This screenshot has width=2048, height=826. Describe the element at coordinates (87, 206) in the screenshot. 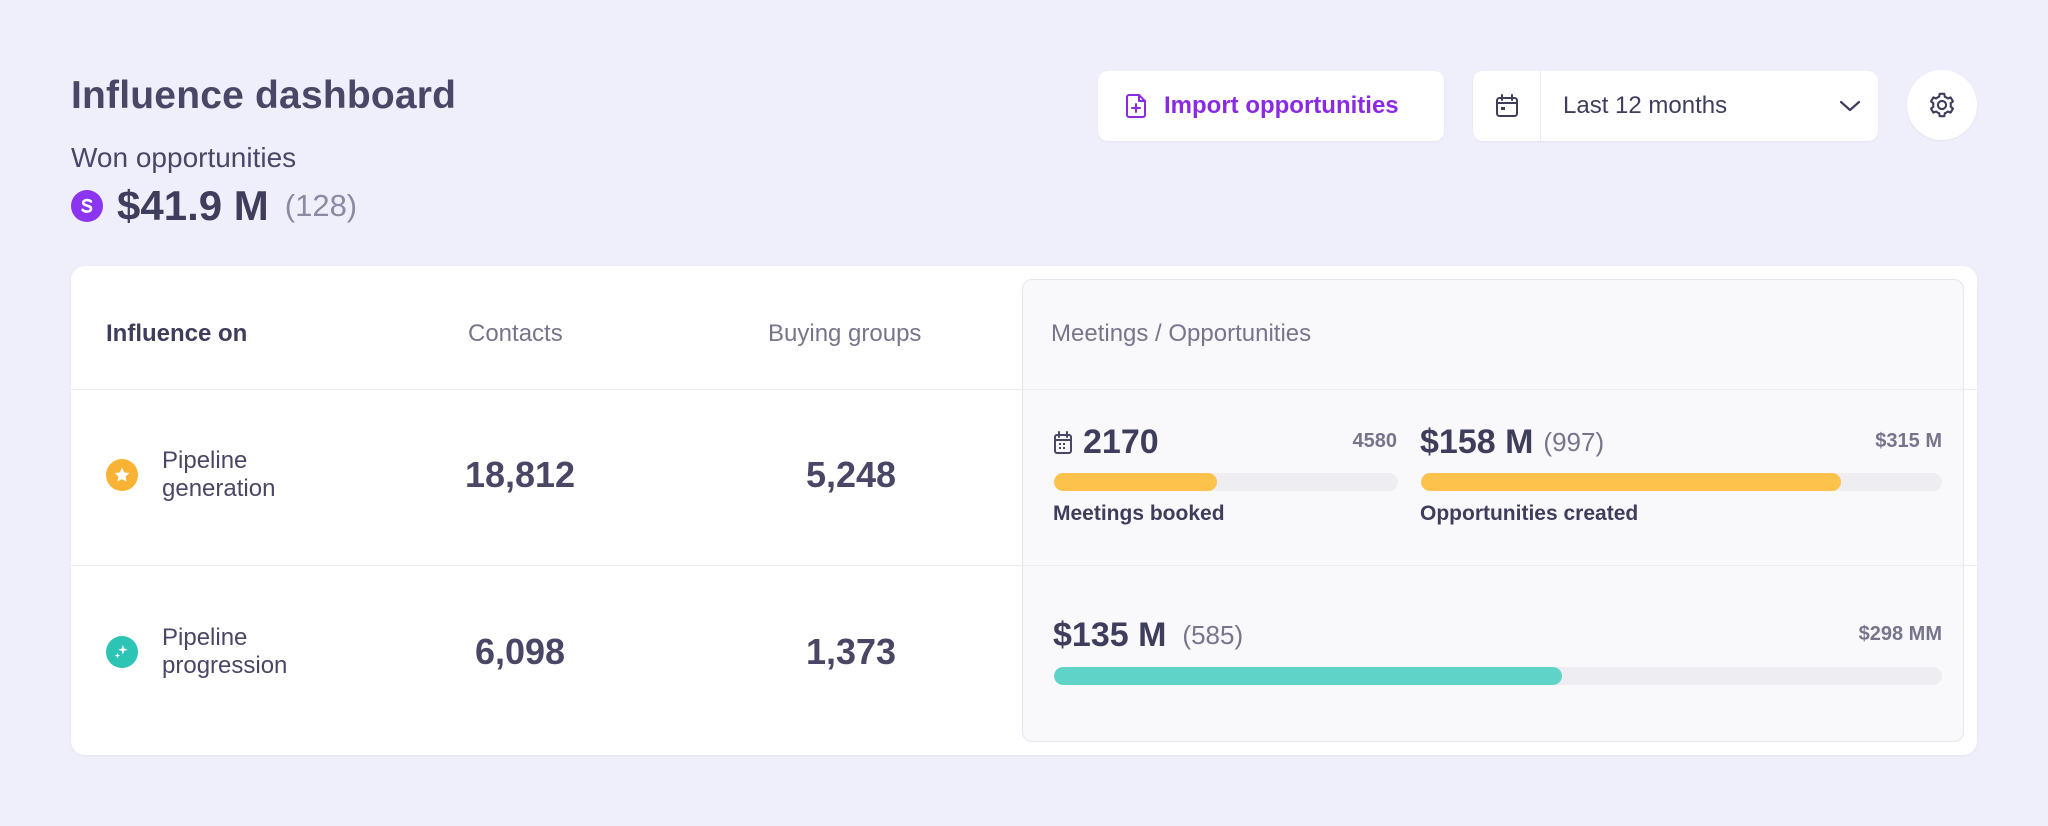

I see `dollar-badge-icon` at that location.